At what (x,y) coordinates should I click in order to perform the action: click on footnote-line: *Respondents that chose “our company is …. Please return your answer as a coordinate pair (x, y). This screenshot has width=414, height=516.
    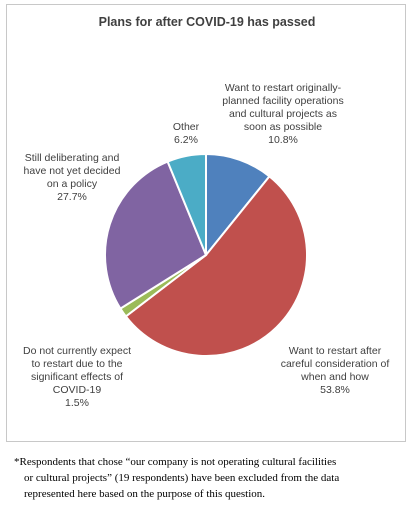
    Looking at the image, I should click on (175, 462).